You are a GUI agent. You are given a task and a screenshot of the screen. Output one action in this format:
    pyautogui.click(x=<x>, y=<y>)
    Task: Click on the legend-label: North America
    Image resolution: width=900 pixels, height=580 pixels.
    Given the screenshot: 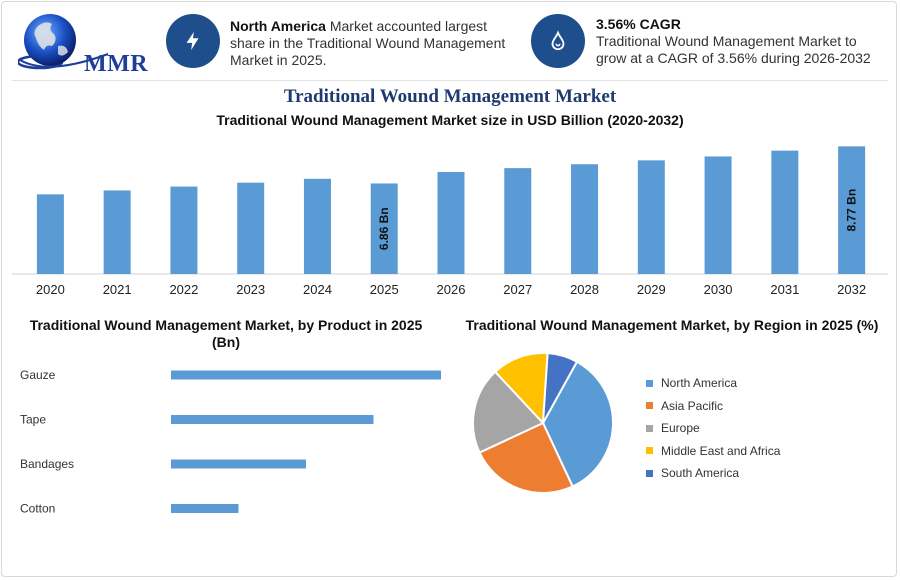 What is the action you would take?
    pyautogui.click(x=699, y=383)
    